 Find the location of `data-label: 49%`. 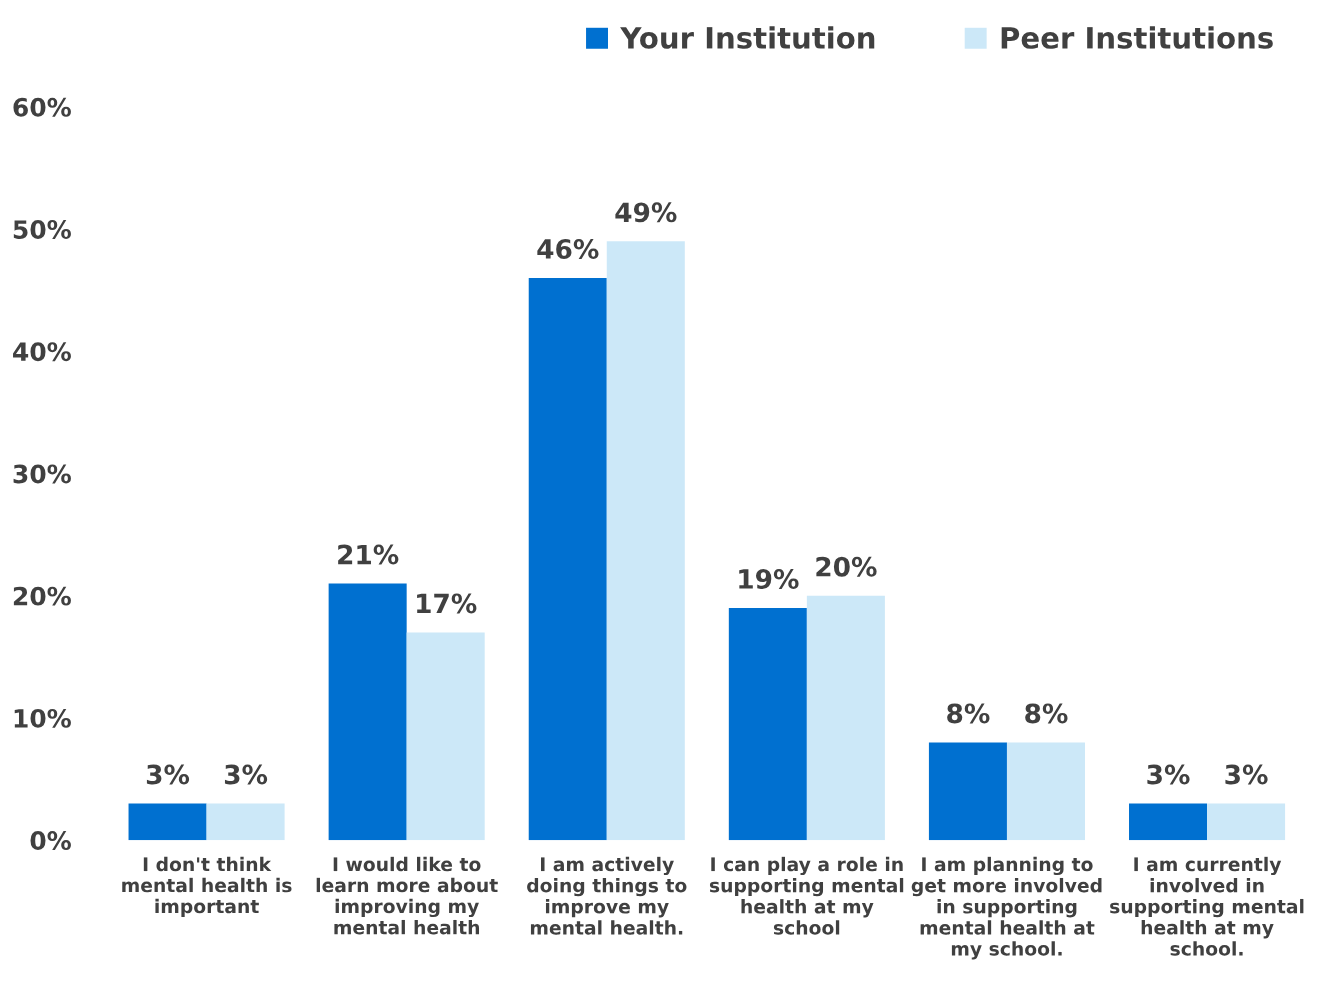

data-label: 49% is located at coordinates (646, 212).